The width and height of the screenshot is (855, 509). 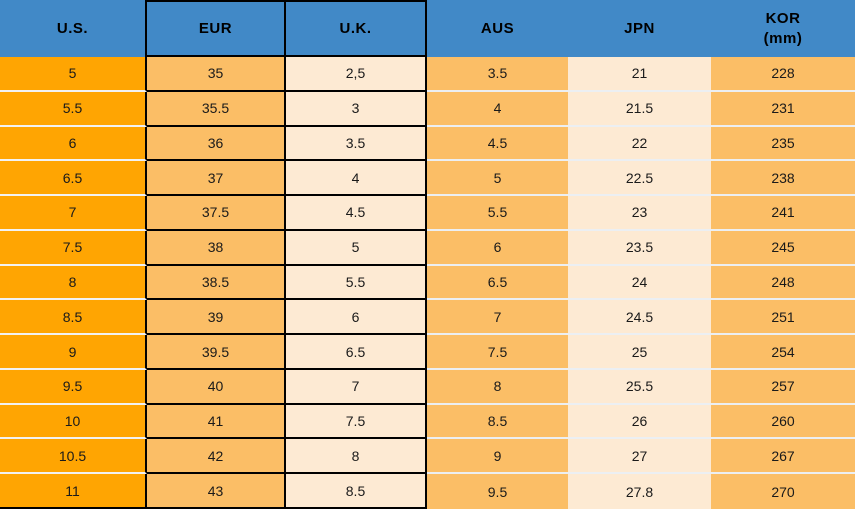 I want to click on table-cell: 41, so click(x=216, y=422).